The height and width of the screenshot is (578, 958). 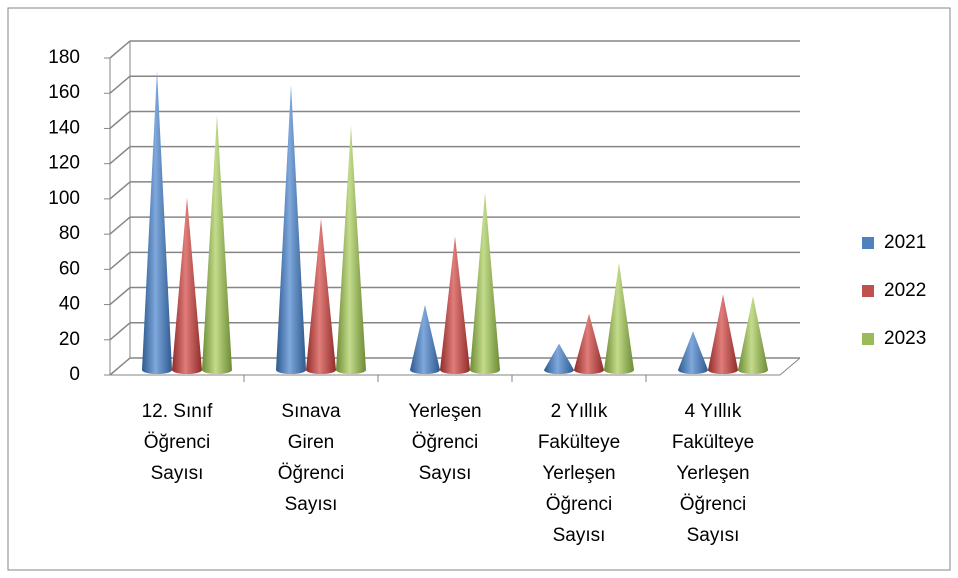 I want to click on legend-label: 2023, so click(x=905, y=338).